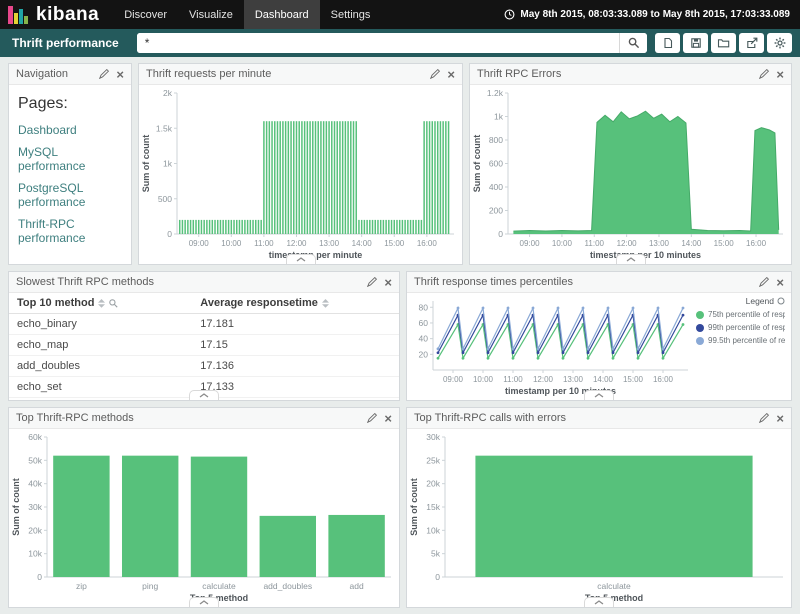 The image size is (800, 614). Describe the element at coordinates (52, 159) in the screenshot. I see `nav-link-mysql: MySQL performance` at that location.